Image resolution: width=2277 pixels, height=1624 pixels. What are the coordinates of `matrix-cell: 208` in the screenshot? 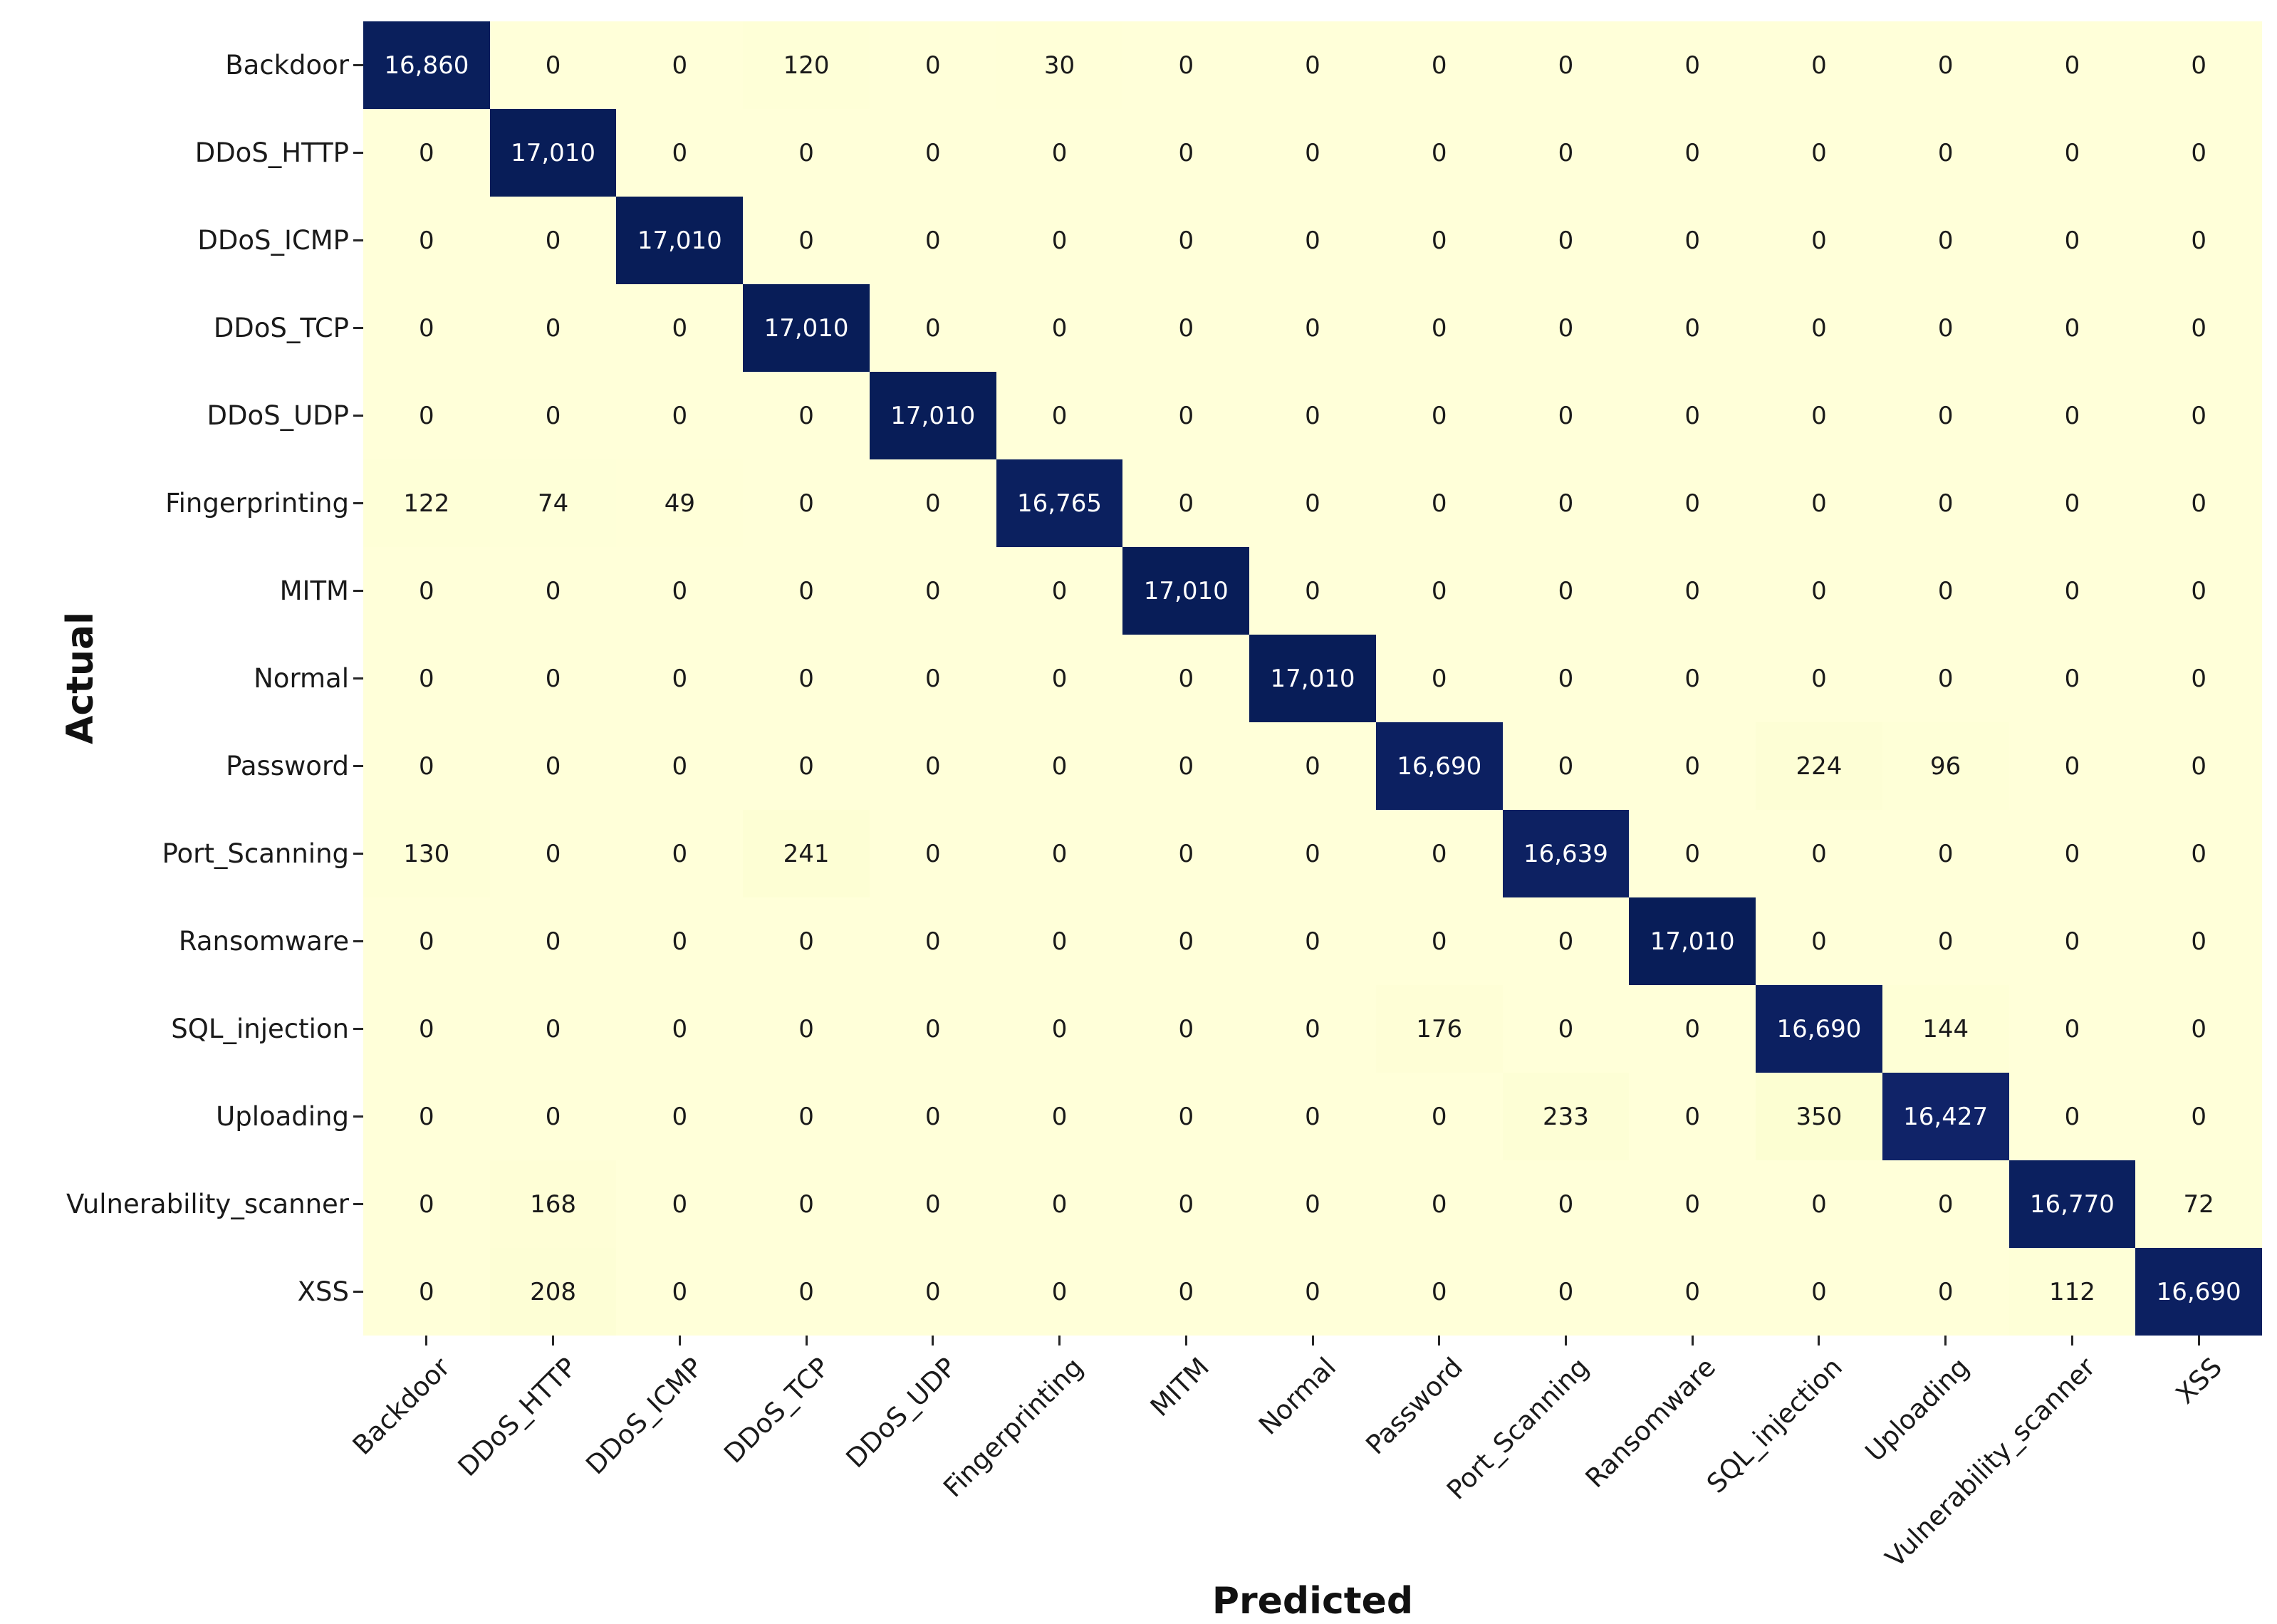 It's located at (553, 1292).